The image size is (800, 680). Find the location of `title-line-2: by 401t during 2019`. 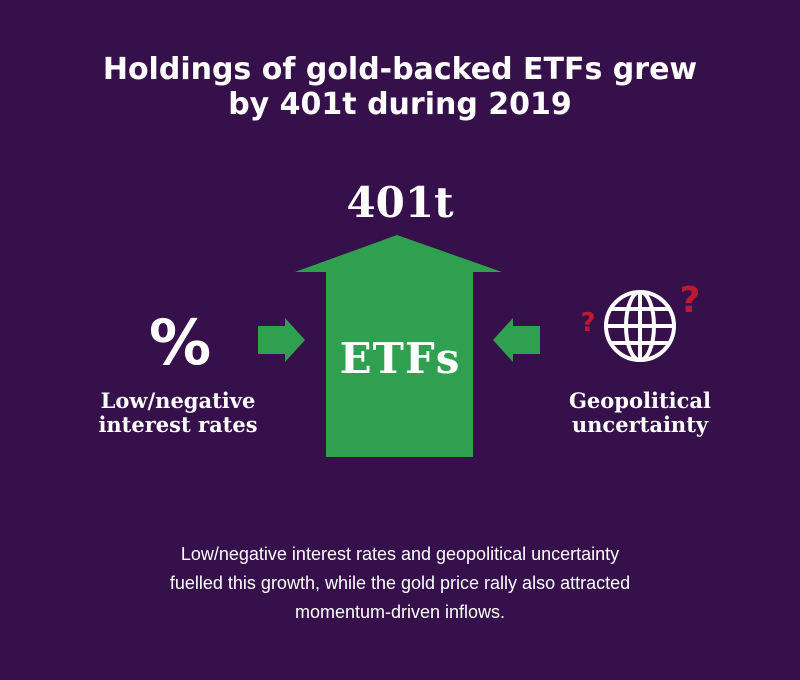

title-line-2: by 401t during 2019 is located at coordinates (400, 104).